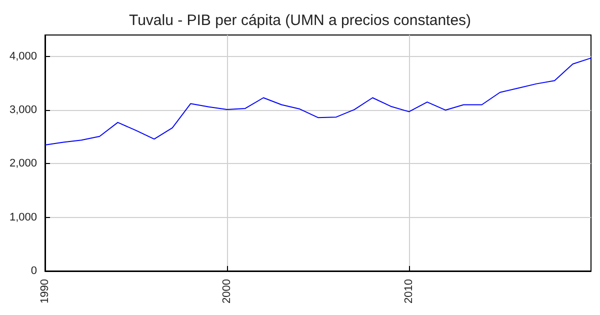 This screenshot has height=315, width=600. I want to click on y-tick-label: 4,000, so click(23, 56).